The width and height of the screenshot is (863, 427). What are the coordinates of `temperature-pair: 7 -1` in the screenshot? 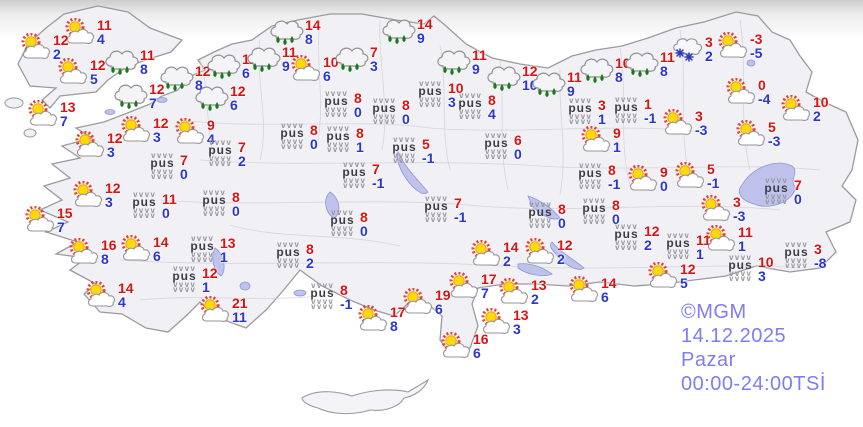 It's located at (378, 176).